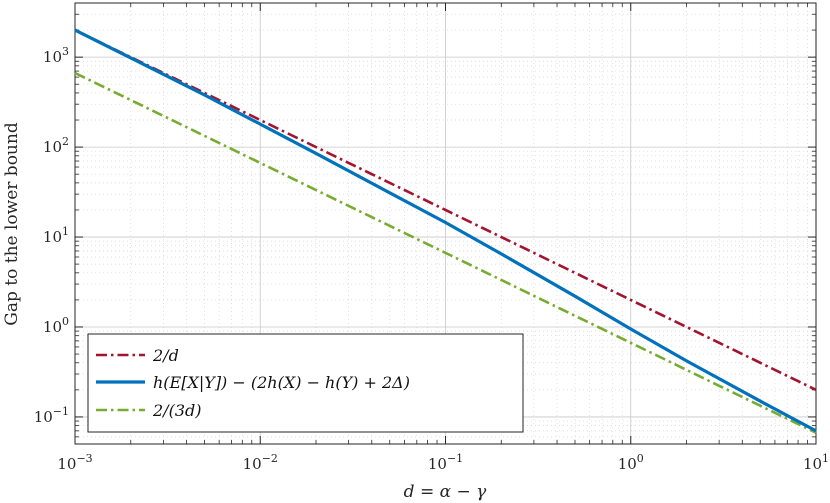 Image resolution: width=830 pixels, height=503 pixels. I want to click on legend-label: 2/(3d), so click(176, 410).